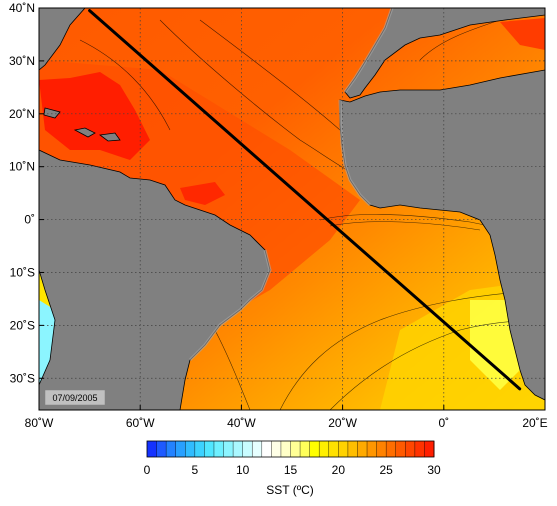  What do you see at coordinates (94, 116) in the screenshot?
I see `hot-patch-caribbean` at bounding box center [94, 116].